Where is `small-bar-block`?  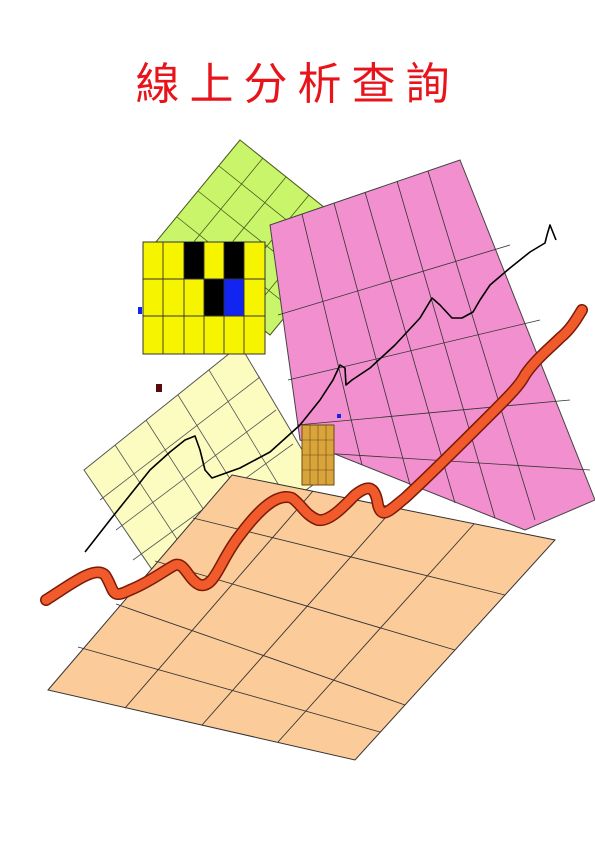
small-bar-block is located at coordinates (318, 455).